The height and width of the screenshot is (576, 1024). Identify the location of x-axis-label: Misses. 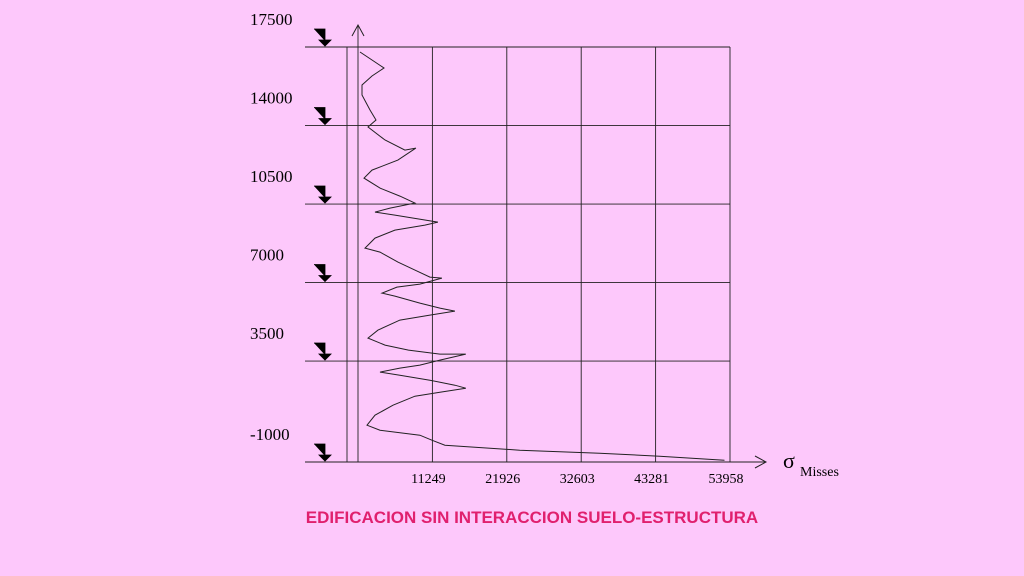
(819, 472).